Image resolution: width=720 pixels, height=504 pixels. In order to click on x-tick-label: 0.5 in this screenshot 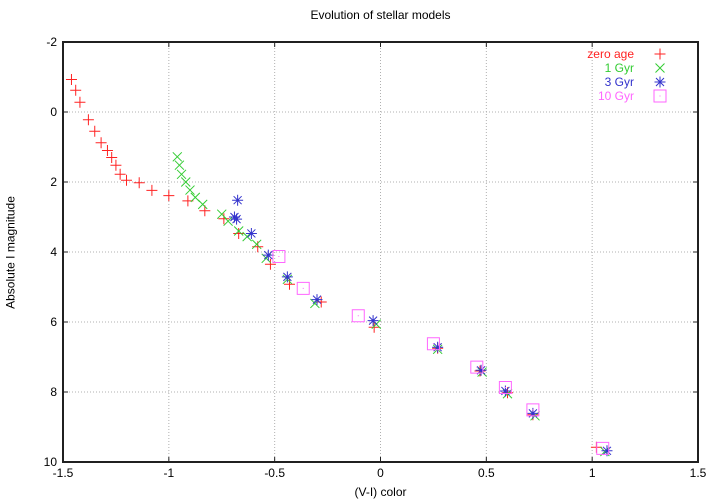, I will do `click(486, 473)`.